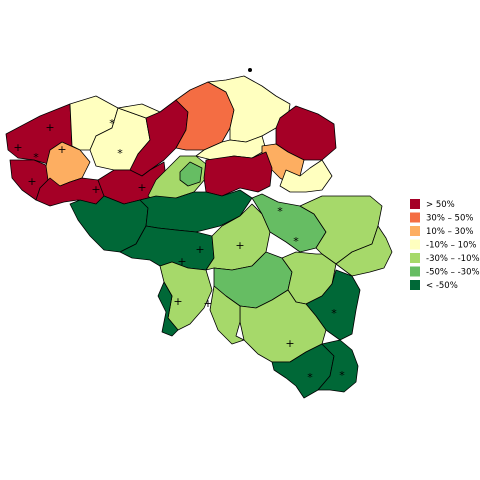  I want to click on region-verviers, so click(364, 251).